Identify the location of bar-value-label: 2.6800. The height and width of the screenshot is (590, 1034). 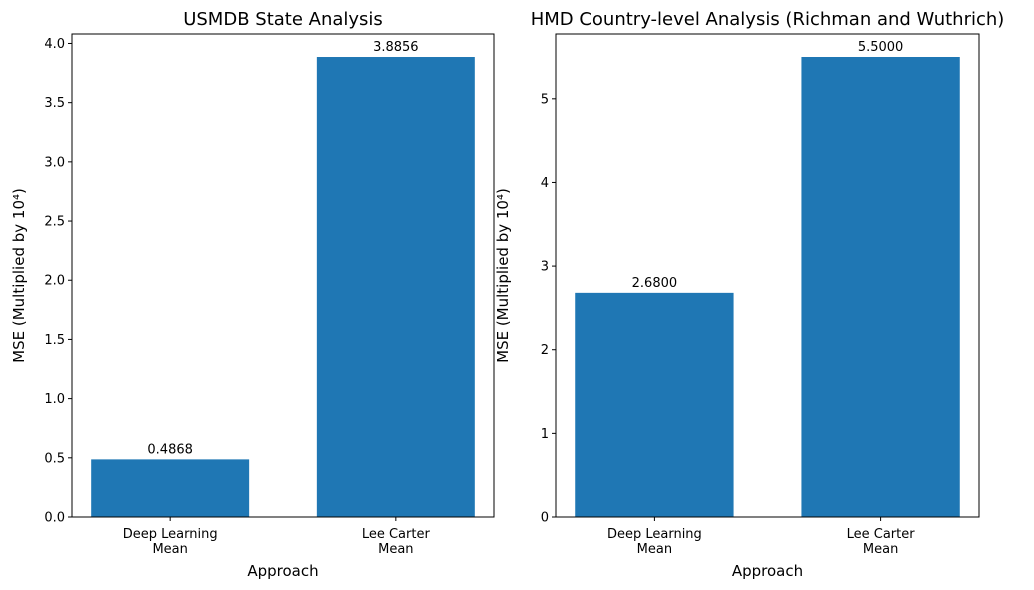
(655, 283).